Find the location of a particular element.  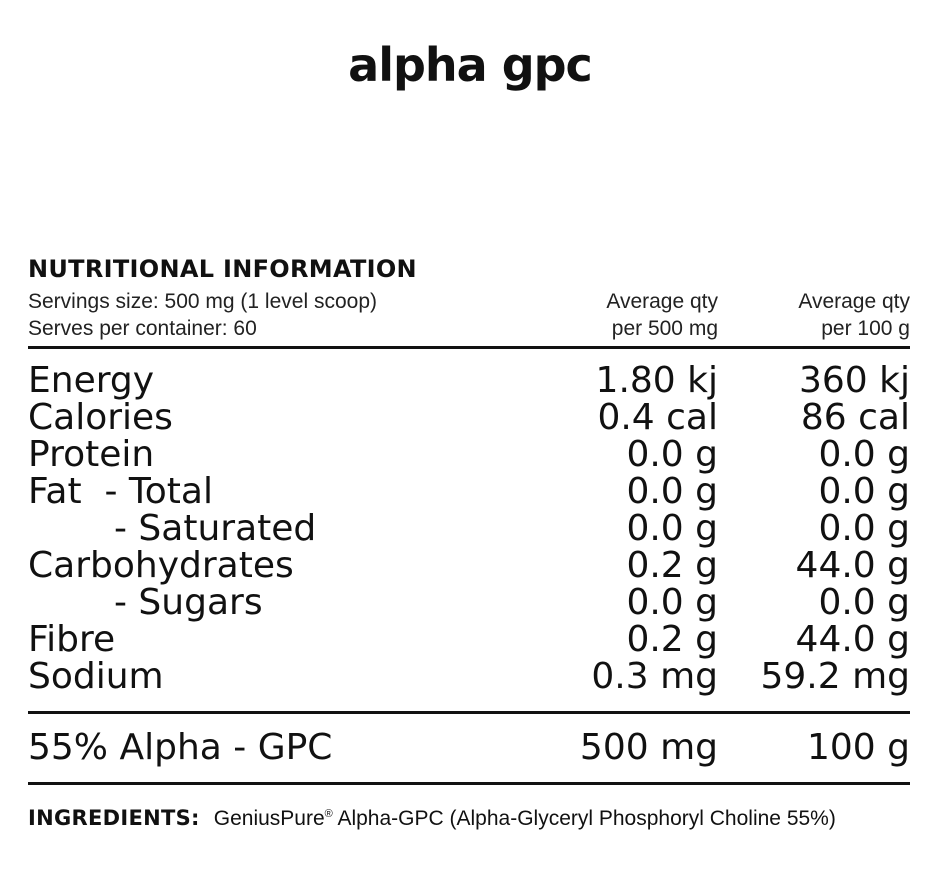

column-header-per-100g: Average qty per 100 g is located at coordinates (814, 317).